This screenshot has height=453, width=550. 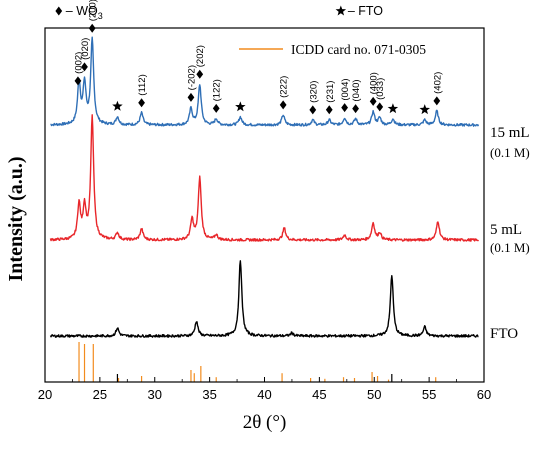 What do you see at coordinates (284, 87) in the screenshot?
I see `hkl-label: (222)` at bounding box center [284, 87].